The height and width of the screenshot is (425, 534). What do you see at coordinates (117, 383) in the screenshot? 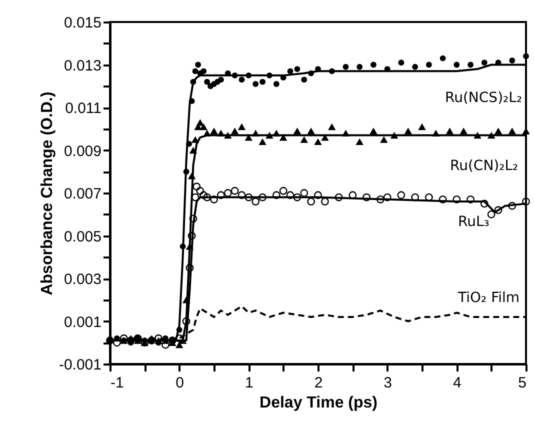
I see `x-tick-label: -1` at bounding box center [117, 383].